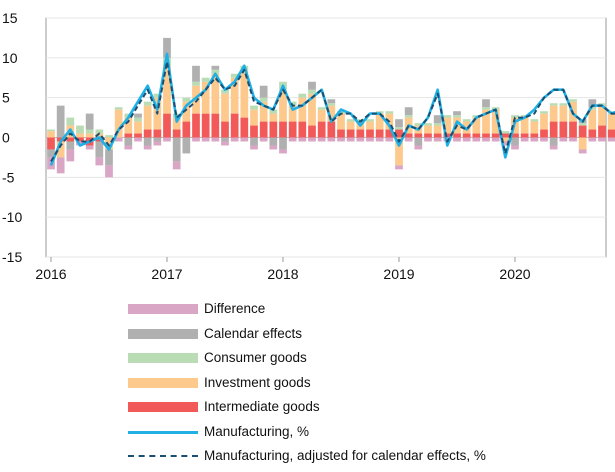 The height and width of the screenshot is (472, 615). What do you see at coordinates (368, 435) in the screenshot?
I see `legend-item: Manufacturing, %` at bounding box center [368, 435].